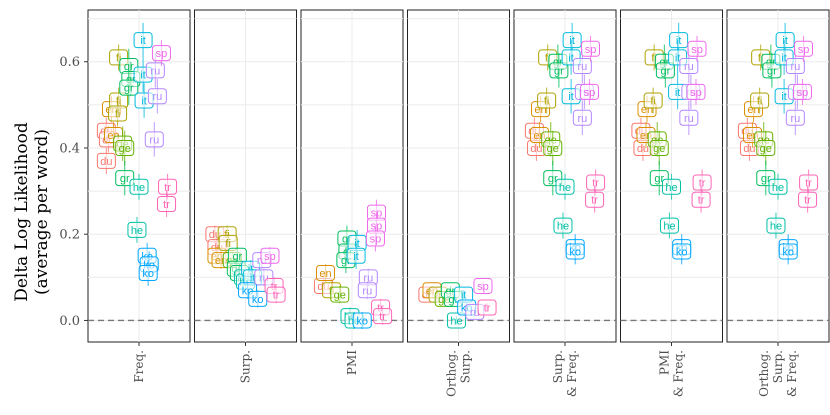  What do you see at coordinates (22, 212) in the screenshot?
I see `y-axis-title-main: Delta Log Likelihood` at bounding box center [22, 212].